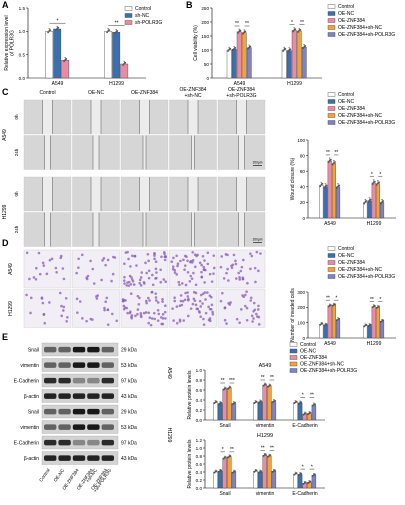 This screenshot has width=405, height=505. Describe the element at coordinates (303, 202) in the screenshot. I see `y-tick-label: 20` at that location.